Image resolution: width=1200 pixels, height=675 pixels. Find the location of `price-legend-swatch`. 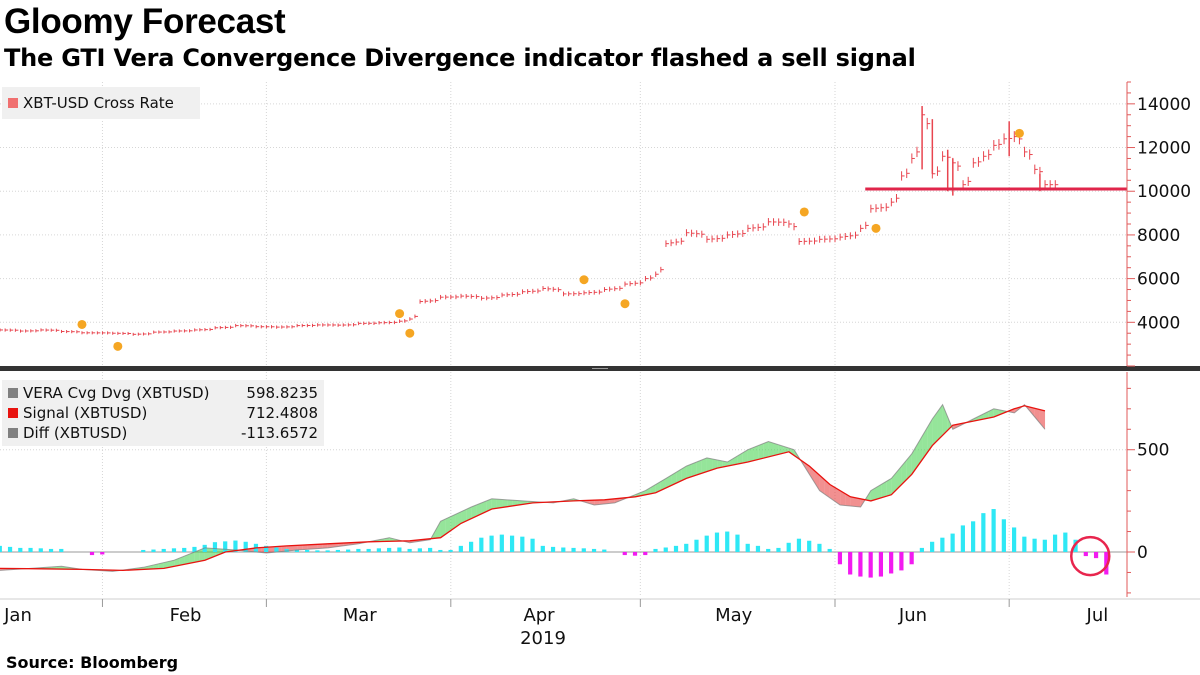

price-legend-swatch is located at coordinates (13, 103).